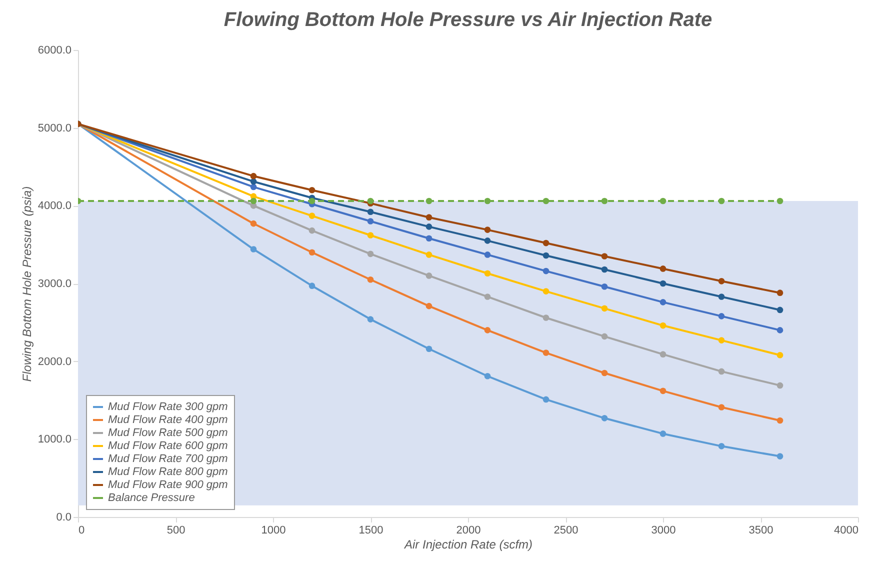 The image size is (887, 588). Describe the element at coordinates (168, 472) in the screenshot. I see `legend-label: Mud Flow Rate 800 gpm` at that location.